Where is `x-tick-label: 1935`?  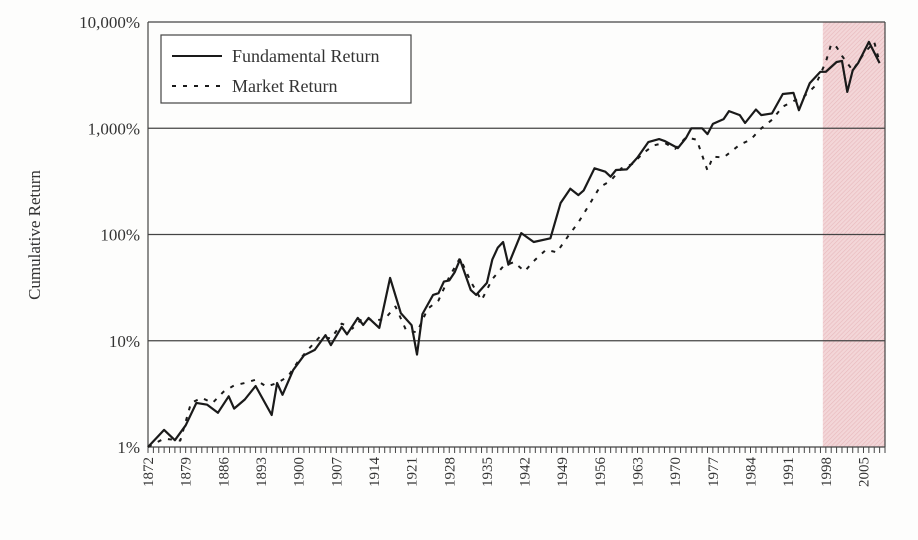 x-tick-label: 1935 is located at coordinates (488, 472).